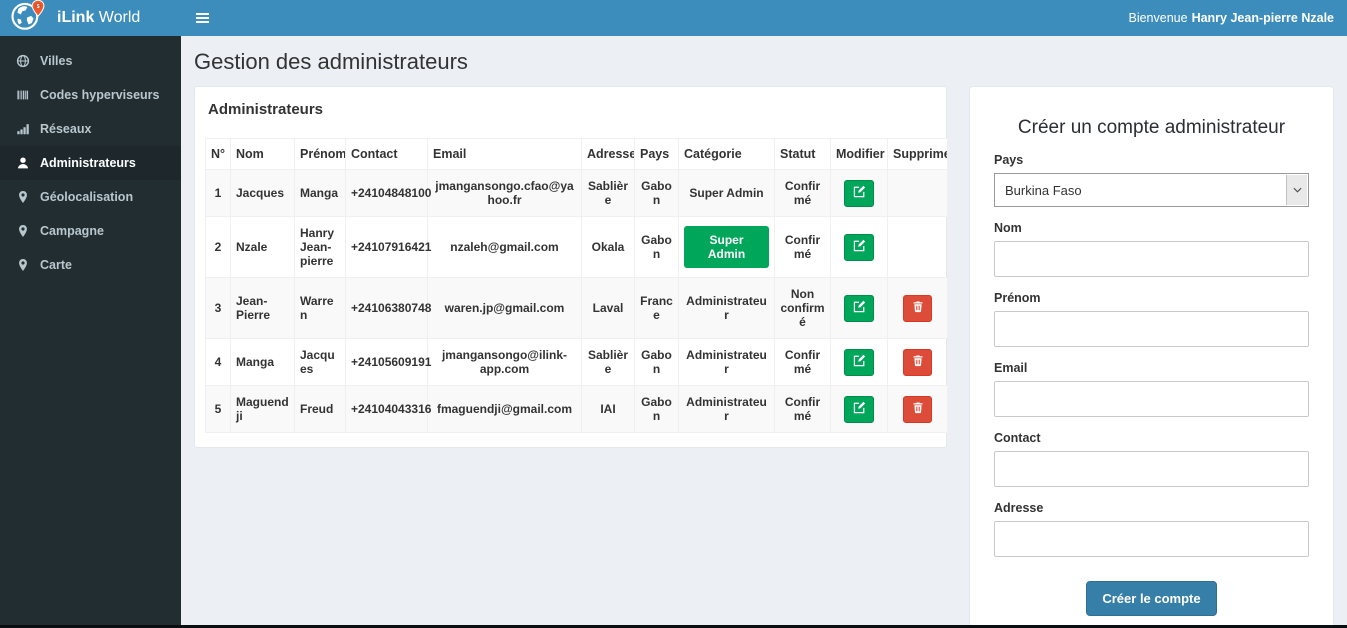 The height and width of the screenshot is (628, 1347). I want to click on cell-adresse: Okala, so click(608, 247).